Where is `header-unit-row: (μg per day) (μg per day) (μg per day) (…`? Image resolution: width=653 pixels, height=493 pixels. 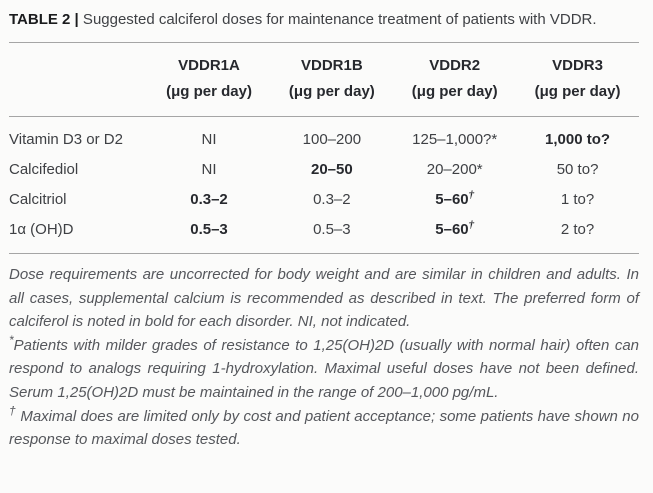
header-unit-row: (μg per day) (μg per day) (μg per day) (… is located at coordinates (324, 95).